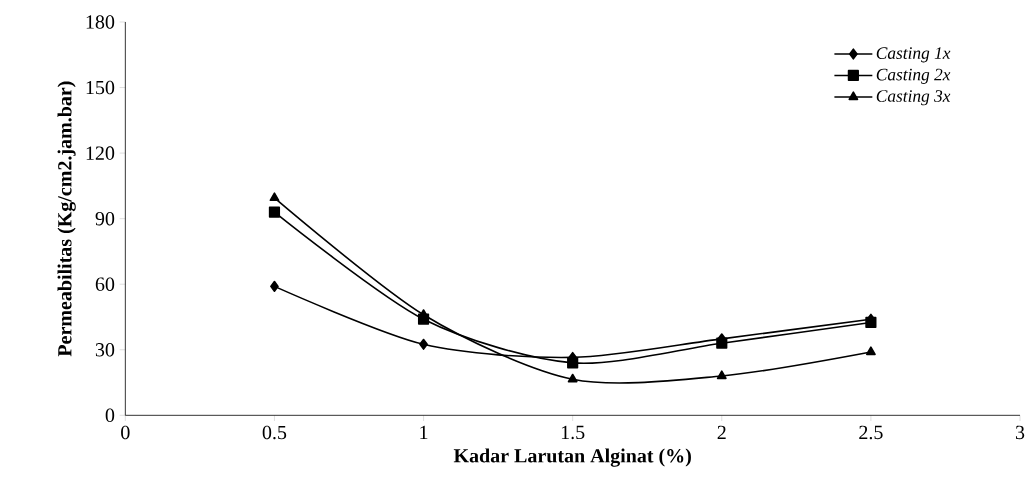 The height and width of the screenshot is (498, 1036). Describe the element at coordinates (105, 284) in the screenshot. I see `y-tick-label: 60` at that location.